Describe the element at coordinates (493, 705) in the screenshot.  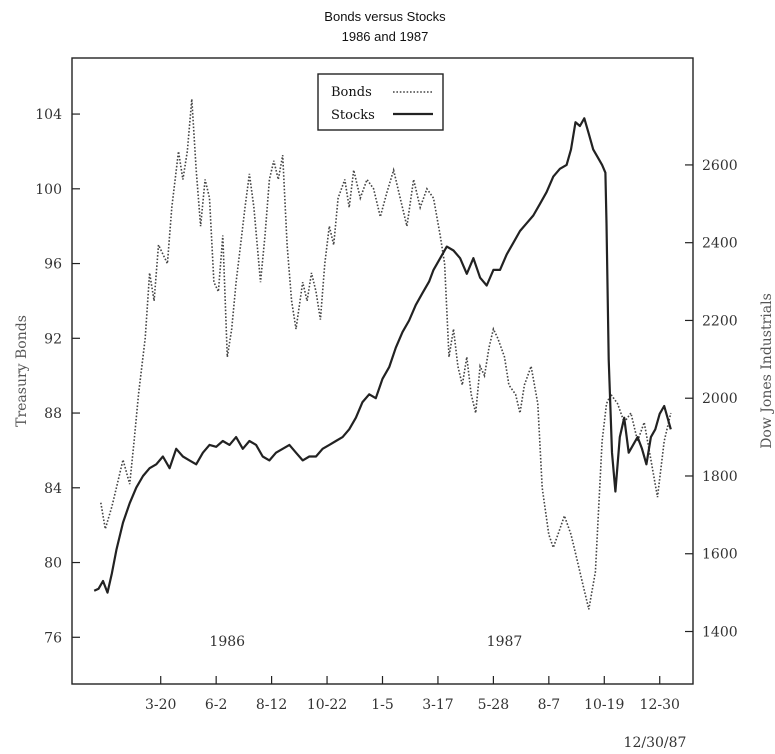
I see `x-tick-label: 5-28` at that location.